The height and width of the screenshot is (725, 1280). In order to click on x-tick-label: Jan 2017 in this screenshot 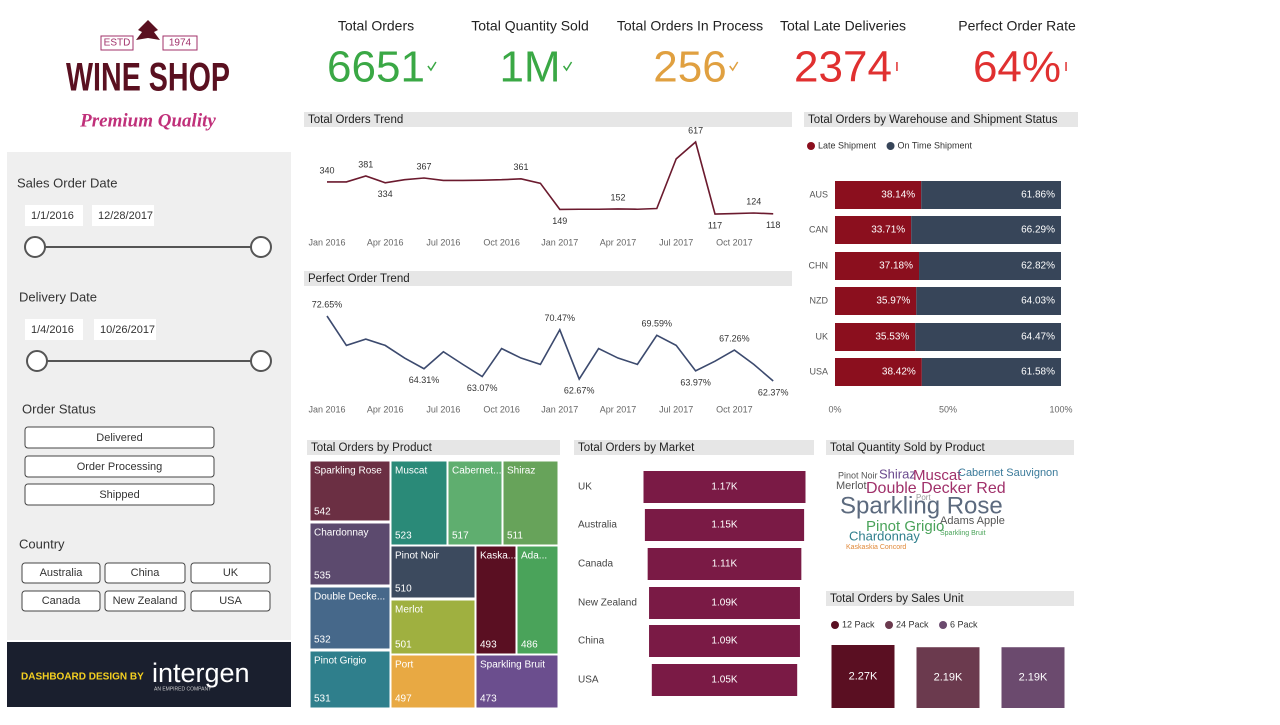, I will do `click(559, 409)`.